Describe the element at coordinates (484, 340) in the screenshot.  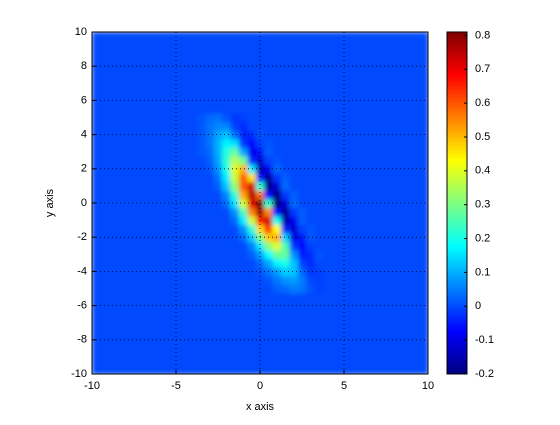
I see `colorbar-tick-label: -0.1` at that location.